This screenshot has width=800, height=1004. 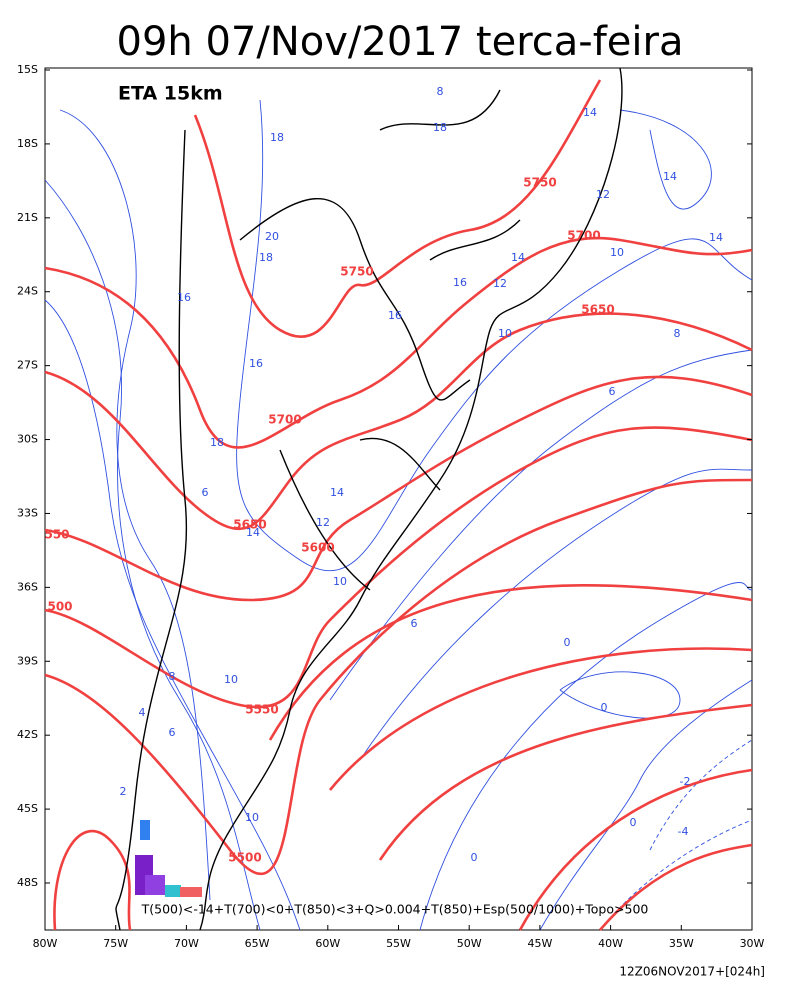 What do you see at coordinates (610, 943) in the screenshot?
I see `lon-tick-label: 40W` at bounding box center [610, 943].